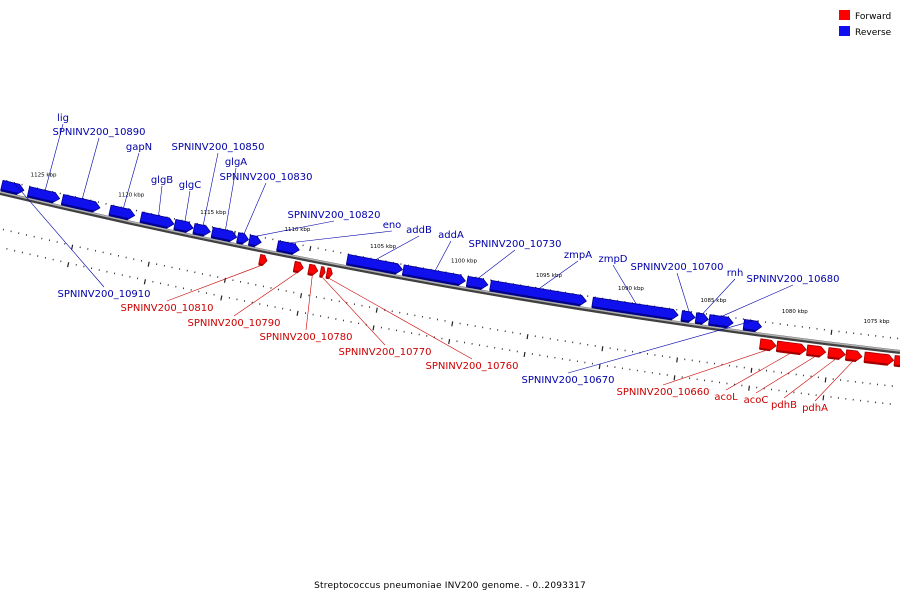 This screenshot has width=900, height=600. I want to click on gene-label-zmpD: zmpD, so click(612, 259).